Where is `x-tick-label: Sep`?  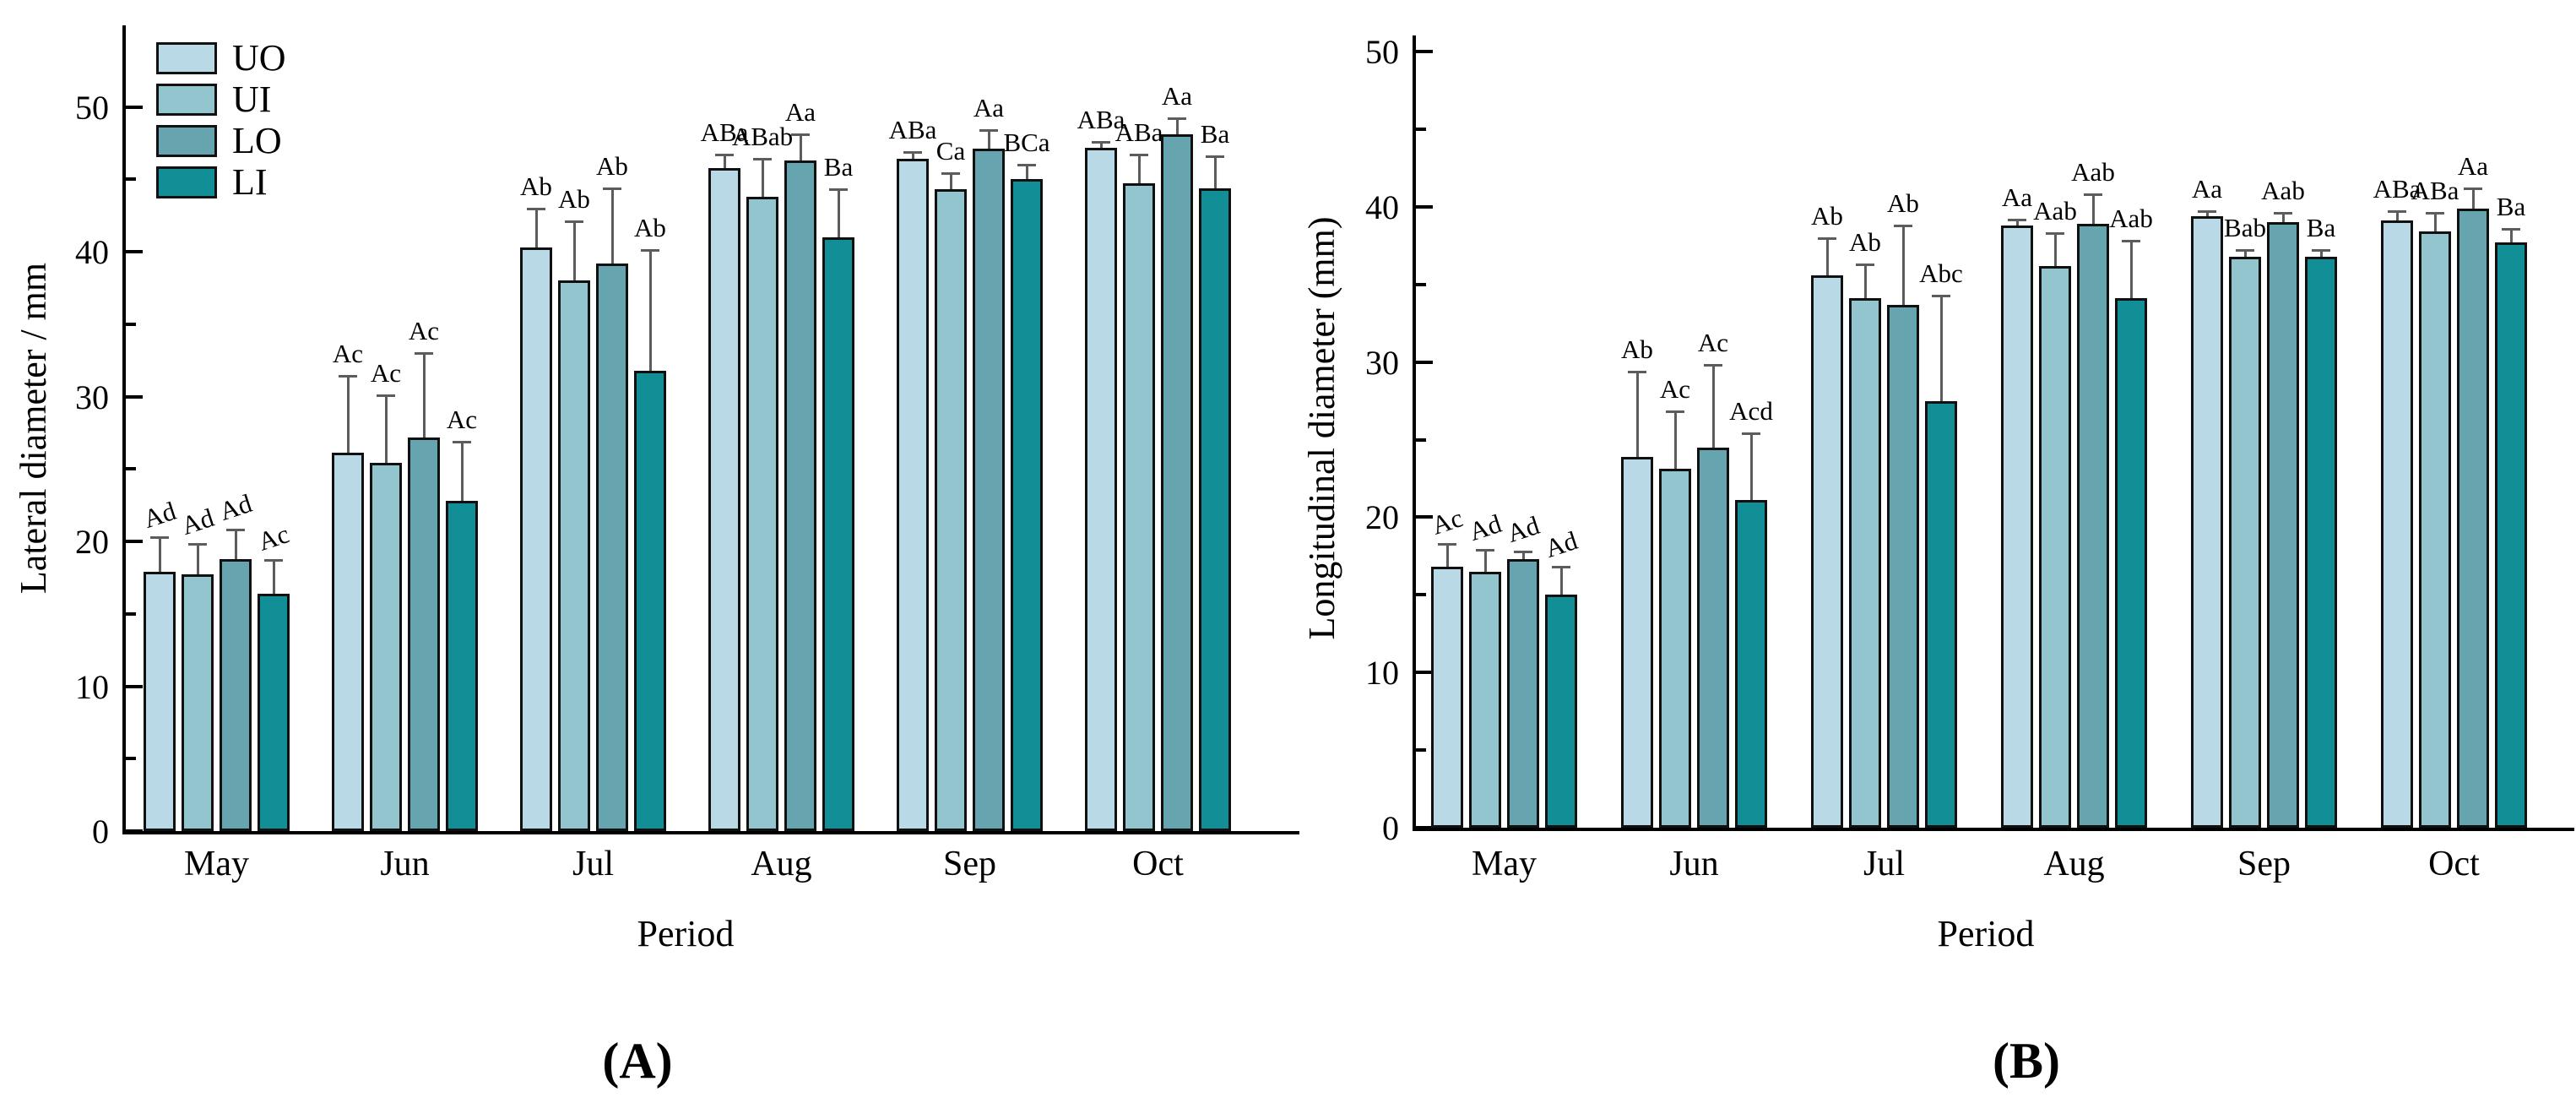
x-tick-label: Sep is located at coordinates (2264, 864).